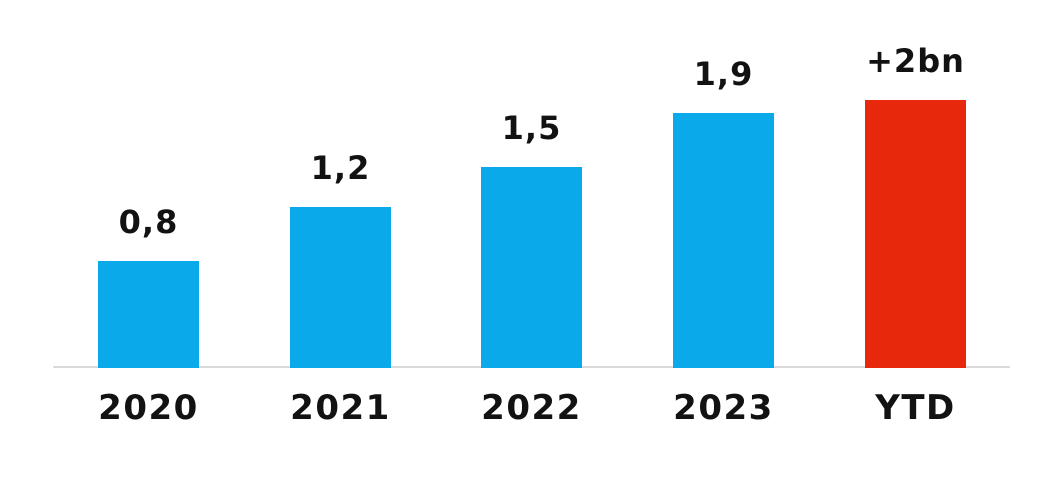 This screenshot has height=480, width=1064. Describe the element at coordinates (340, 408) in the screenshot. I see `x-axis-label-2021: 2021` at that location.